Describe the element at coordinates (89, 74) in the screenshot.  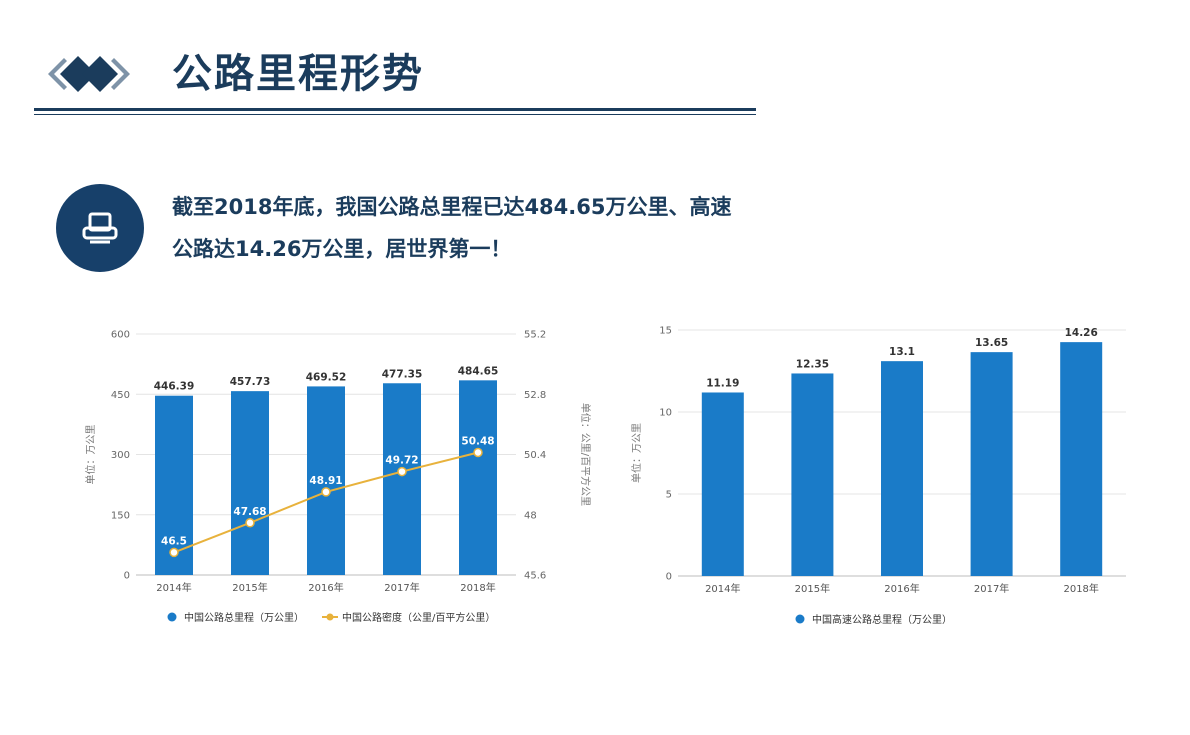
I see `diamond-chevrons-logo` at that location.